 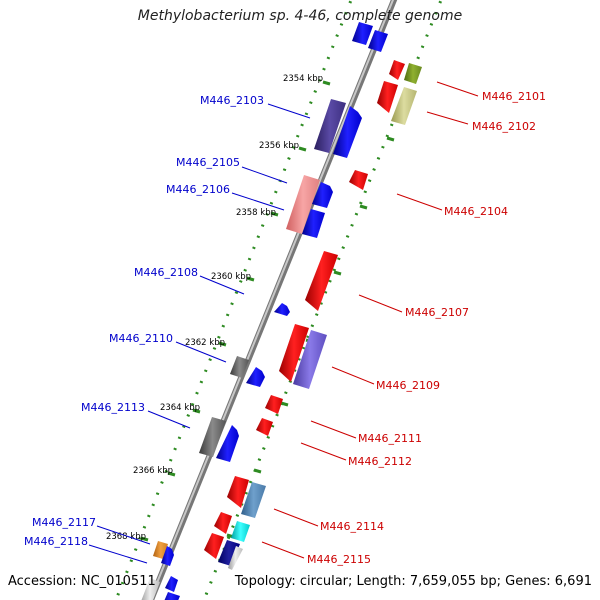 I want to click on gene-label: M446_2106, so click(x=198, y=189).